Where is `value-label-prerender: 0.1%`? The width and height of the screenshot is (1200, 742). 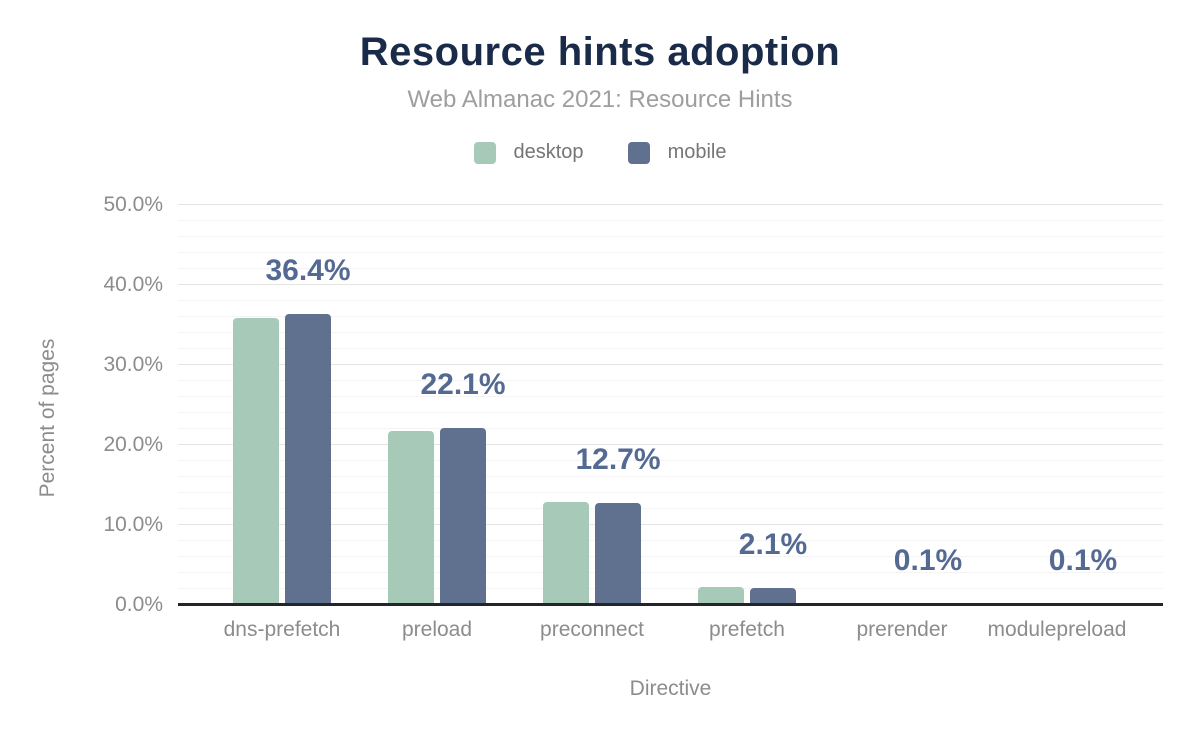
value-label-prerender: 0.1% is located at coordinates (928, 561).